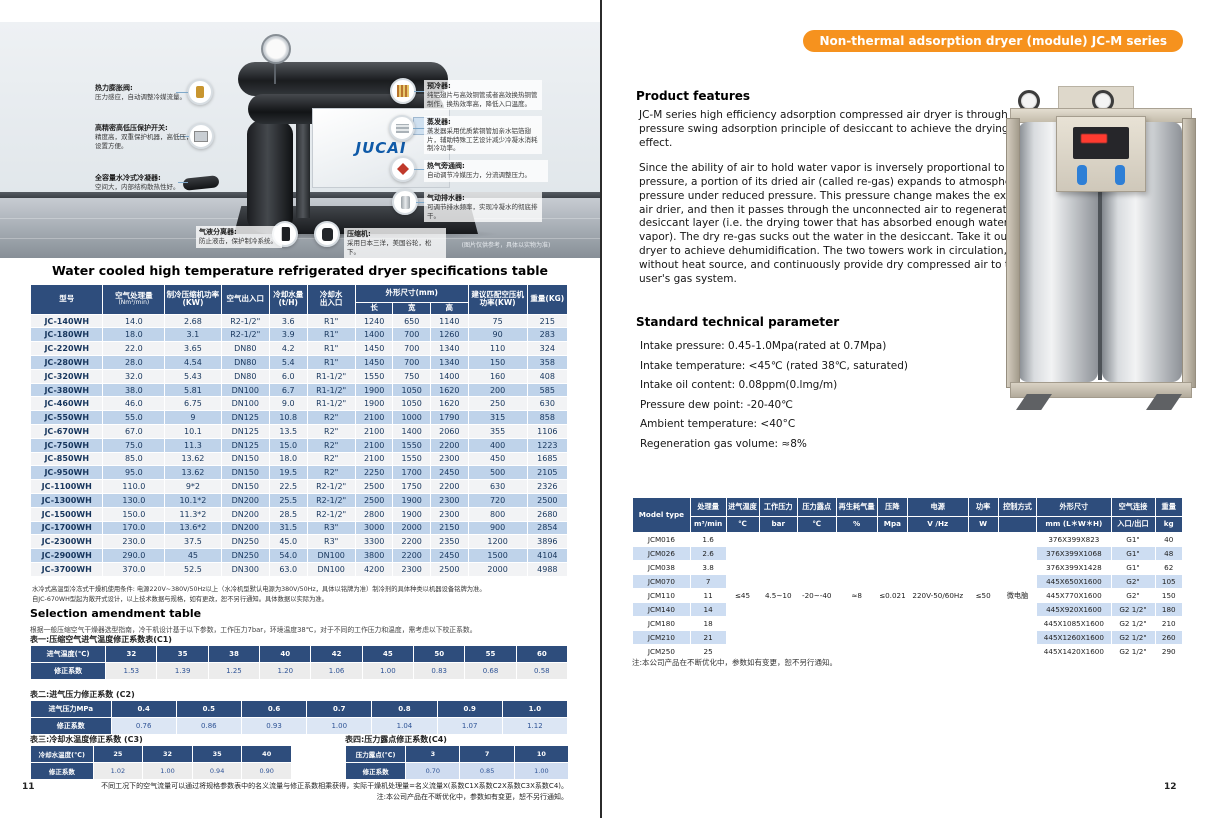  Describe the element at coordinates (547, 555) in the screenshot. I see `table-cell: 4104` at that location.